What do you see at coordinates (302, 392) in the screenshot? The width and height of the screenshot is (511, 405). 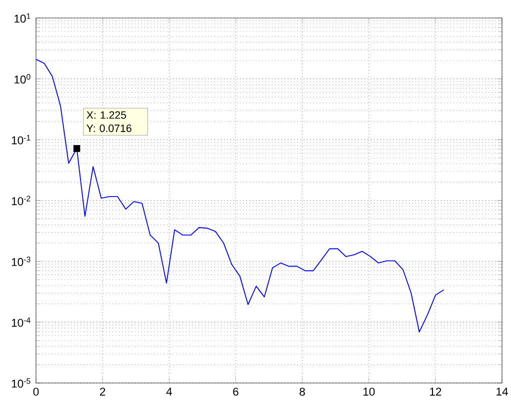 I see `x-tick-label: 8` at bounding box center [302, 392].